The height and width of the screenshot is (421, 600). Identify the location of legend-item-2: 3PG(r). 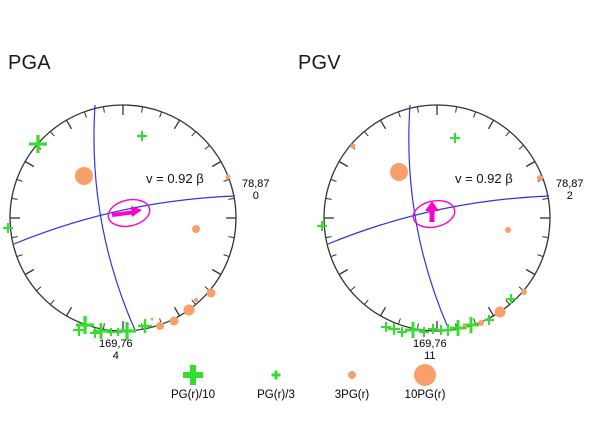
(352, 381).